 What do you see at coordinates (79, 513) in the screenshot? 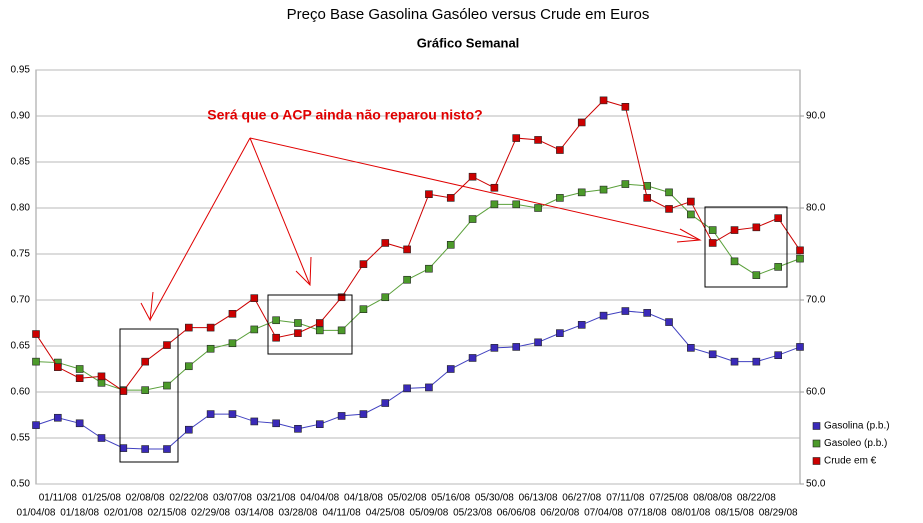
I see `x-tick-label: 01/18/08` at bounding box center [79, 513].